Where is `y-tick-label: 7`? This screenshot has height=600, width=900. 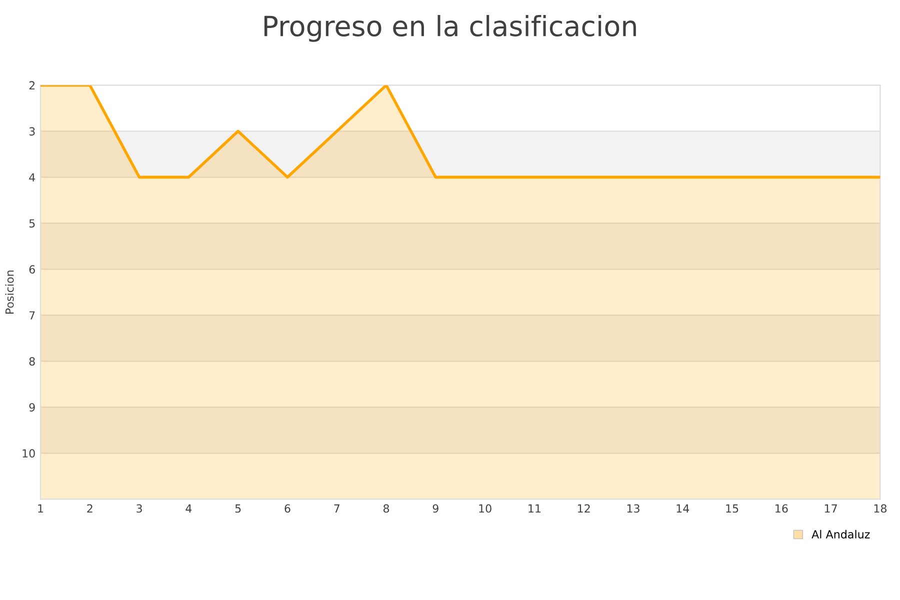 y-tick-label: 7 is located at coordinates (32, 315).